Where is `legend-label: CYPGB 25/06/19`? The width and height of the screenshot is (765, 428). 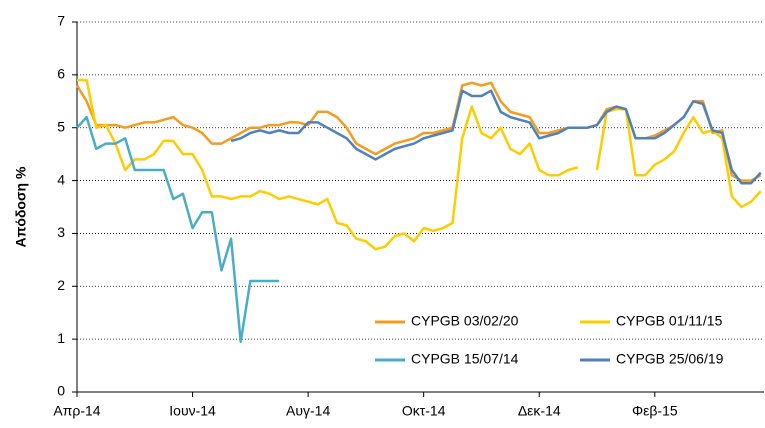 legend-label: CYPGB 25/06/19 is located at coordinates (670, 359).